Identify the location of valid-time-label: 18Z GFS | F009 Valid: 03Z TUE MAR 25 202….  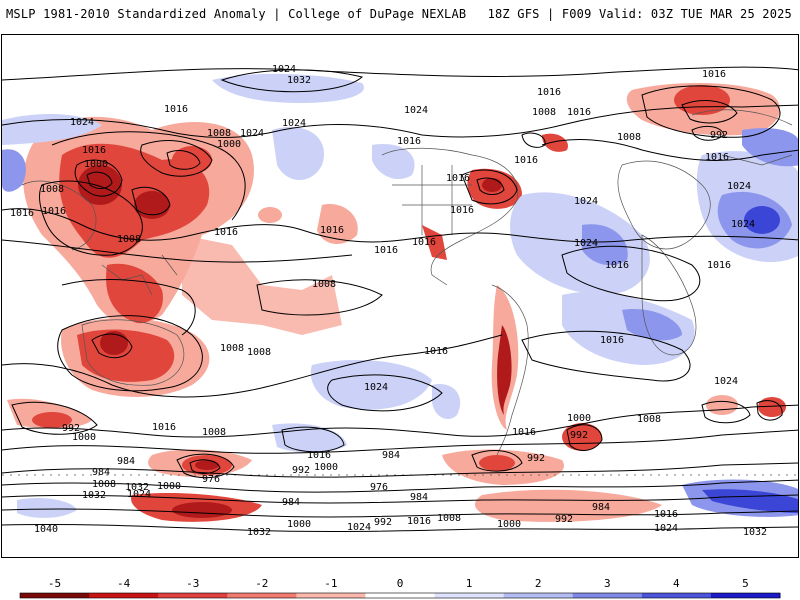
(639, 14).